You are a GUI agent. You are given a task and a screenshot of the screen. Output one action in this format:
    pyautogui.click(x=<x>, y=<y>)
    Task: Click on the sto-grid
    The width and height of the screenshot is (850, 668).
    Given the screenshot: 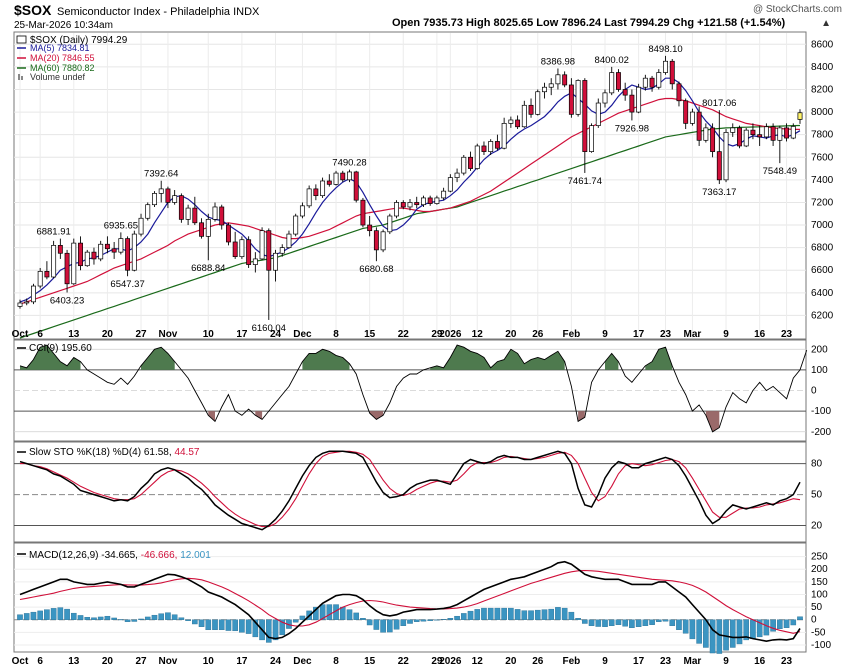 What is the action you would take?
    pyautogui.click(x=410, y=495)
    